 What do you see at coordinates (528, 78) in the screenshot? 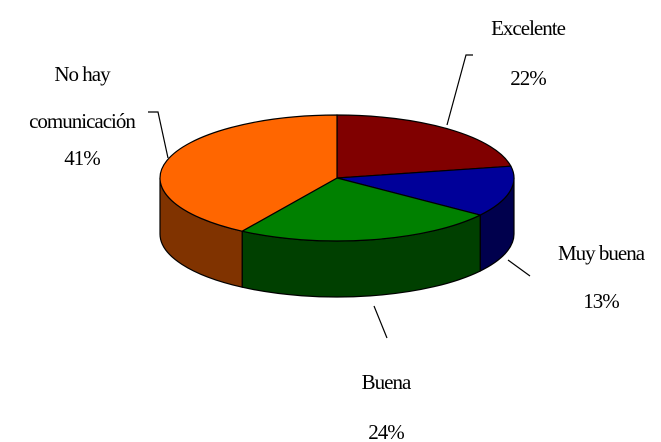
I see `slice-value: 22%` at bounding box center [528, 78].